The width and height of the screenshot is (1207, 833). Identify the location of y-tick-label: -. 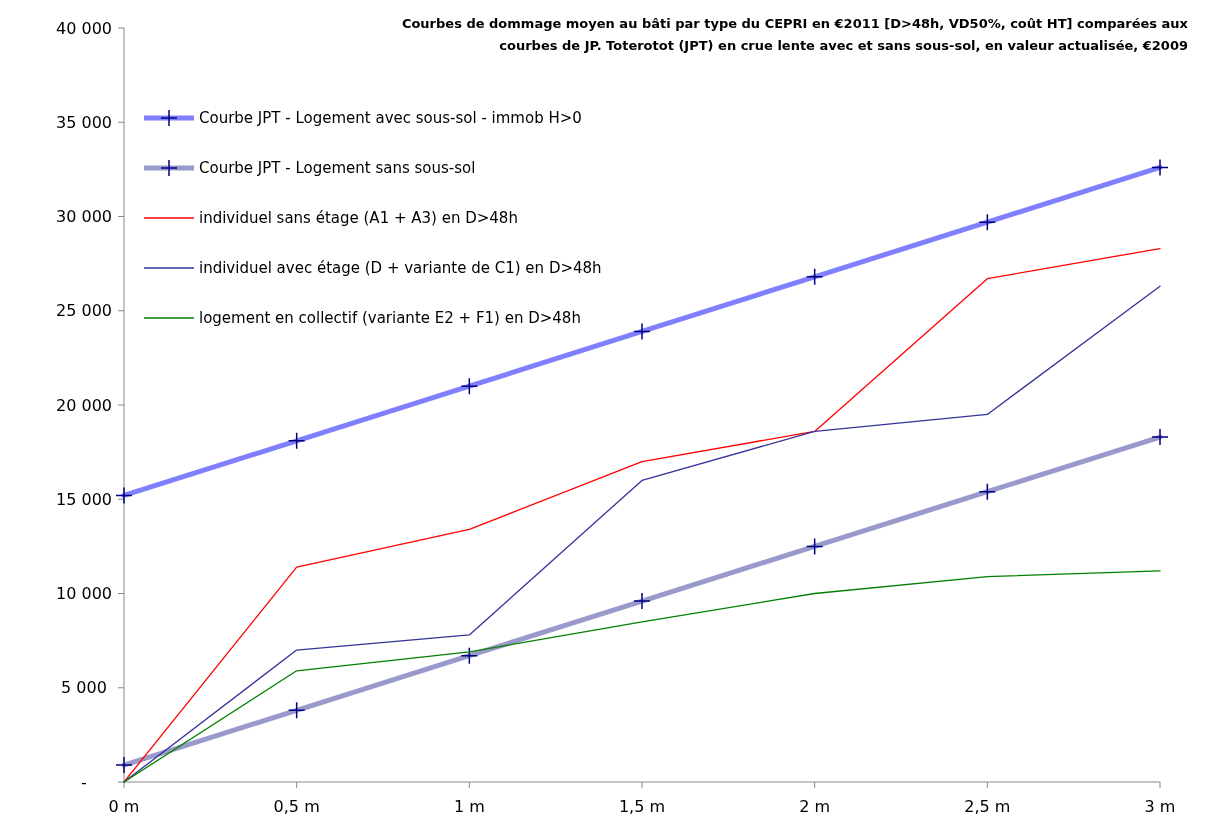
(84, 782).